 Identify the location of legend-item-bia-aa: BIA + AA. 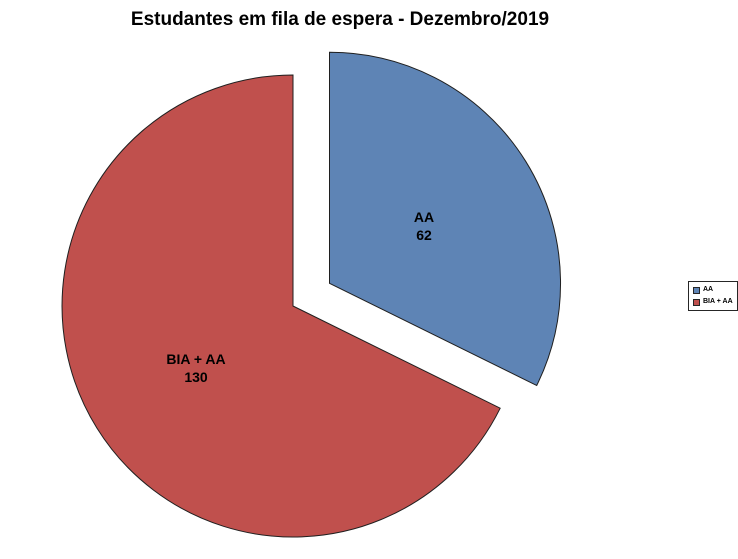
(713, 302).